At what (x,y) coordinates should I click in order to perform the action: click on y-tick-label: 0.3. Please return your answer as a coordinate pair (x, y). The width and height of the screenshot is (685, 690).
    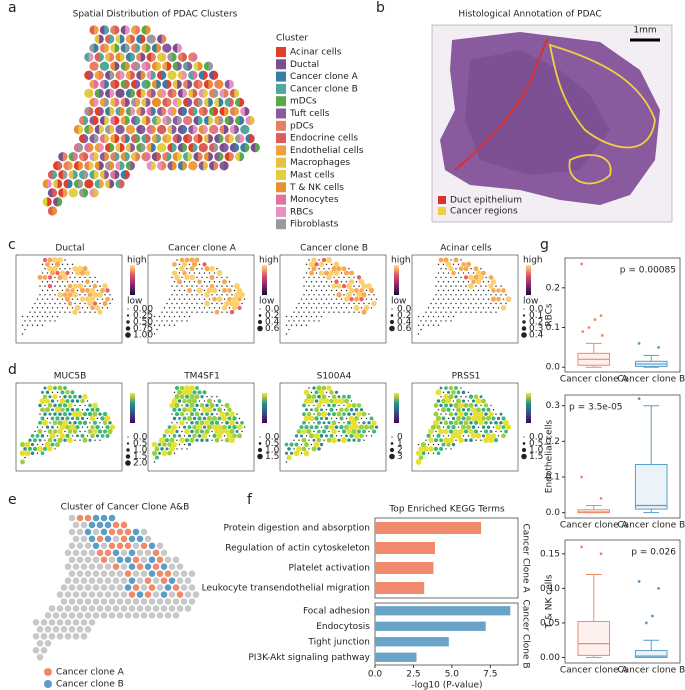
    Looking at the image, I should click on (553, 406).